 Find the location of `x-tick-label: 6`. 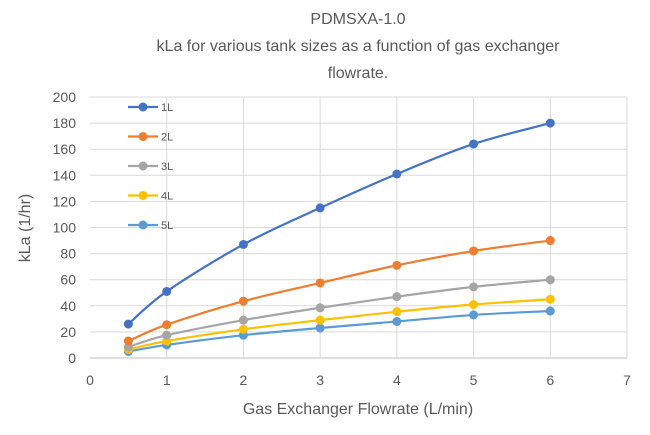

x-tick-label: 6 is located at coordinates (550, 380).